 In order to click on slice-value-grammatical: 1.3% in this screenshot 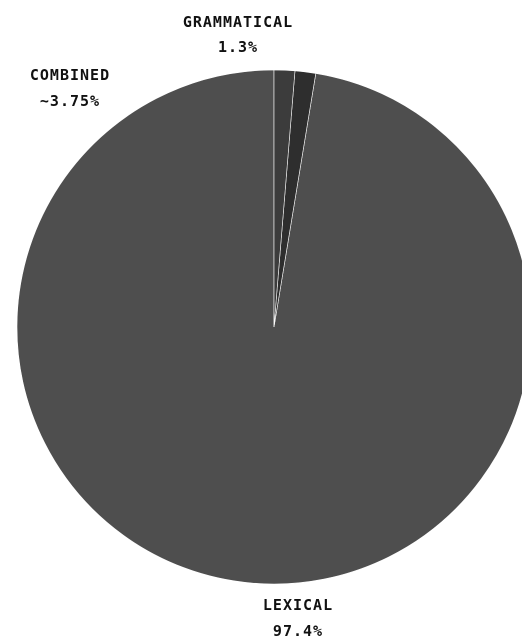, I will do `click(238, 47)`.